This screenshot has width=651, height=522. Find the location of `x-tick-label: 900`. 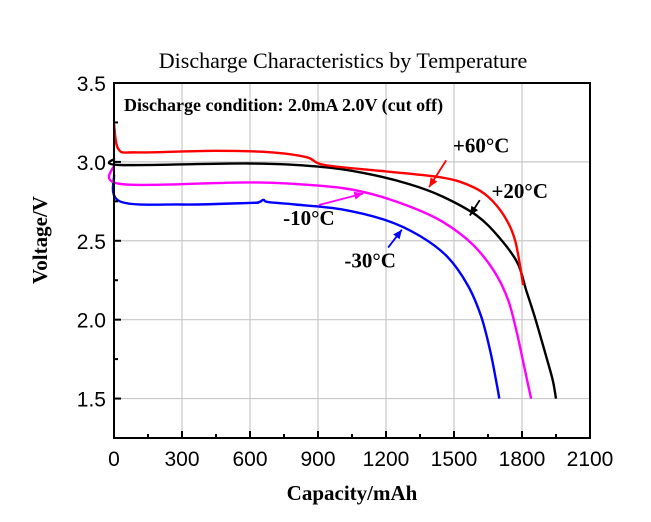

x-tick-label: 900 is located at coordinates (317, 459).